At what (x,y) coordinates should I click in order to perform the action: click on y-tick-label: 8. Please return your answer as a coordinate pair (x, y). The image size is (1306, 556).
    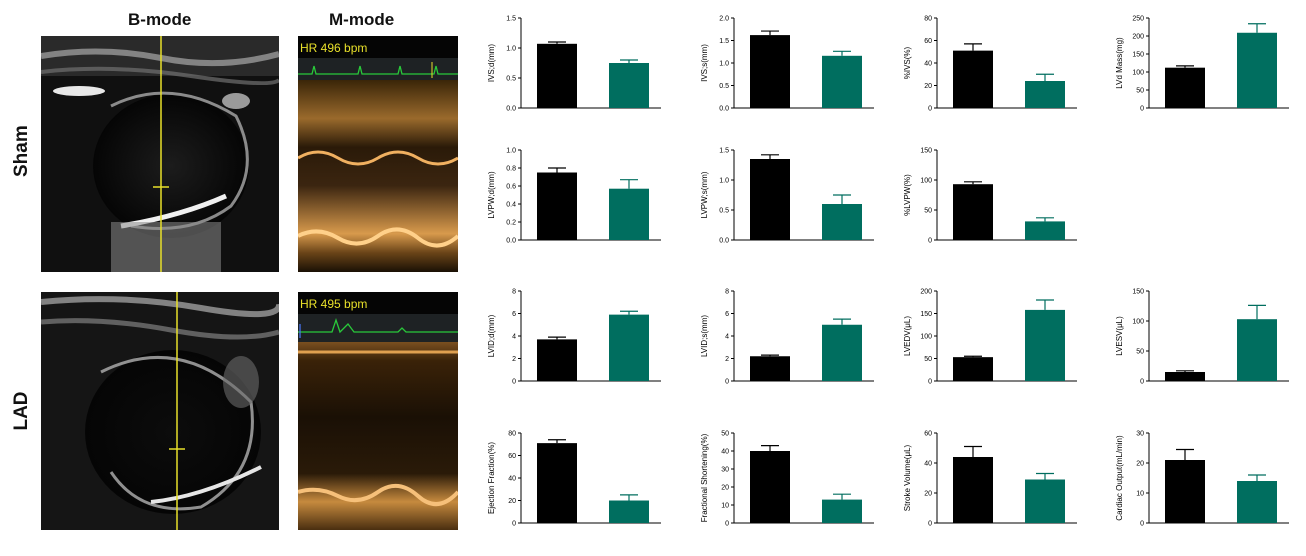
    Looking at the image, I should click on (514, 292).